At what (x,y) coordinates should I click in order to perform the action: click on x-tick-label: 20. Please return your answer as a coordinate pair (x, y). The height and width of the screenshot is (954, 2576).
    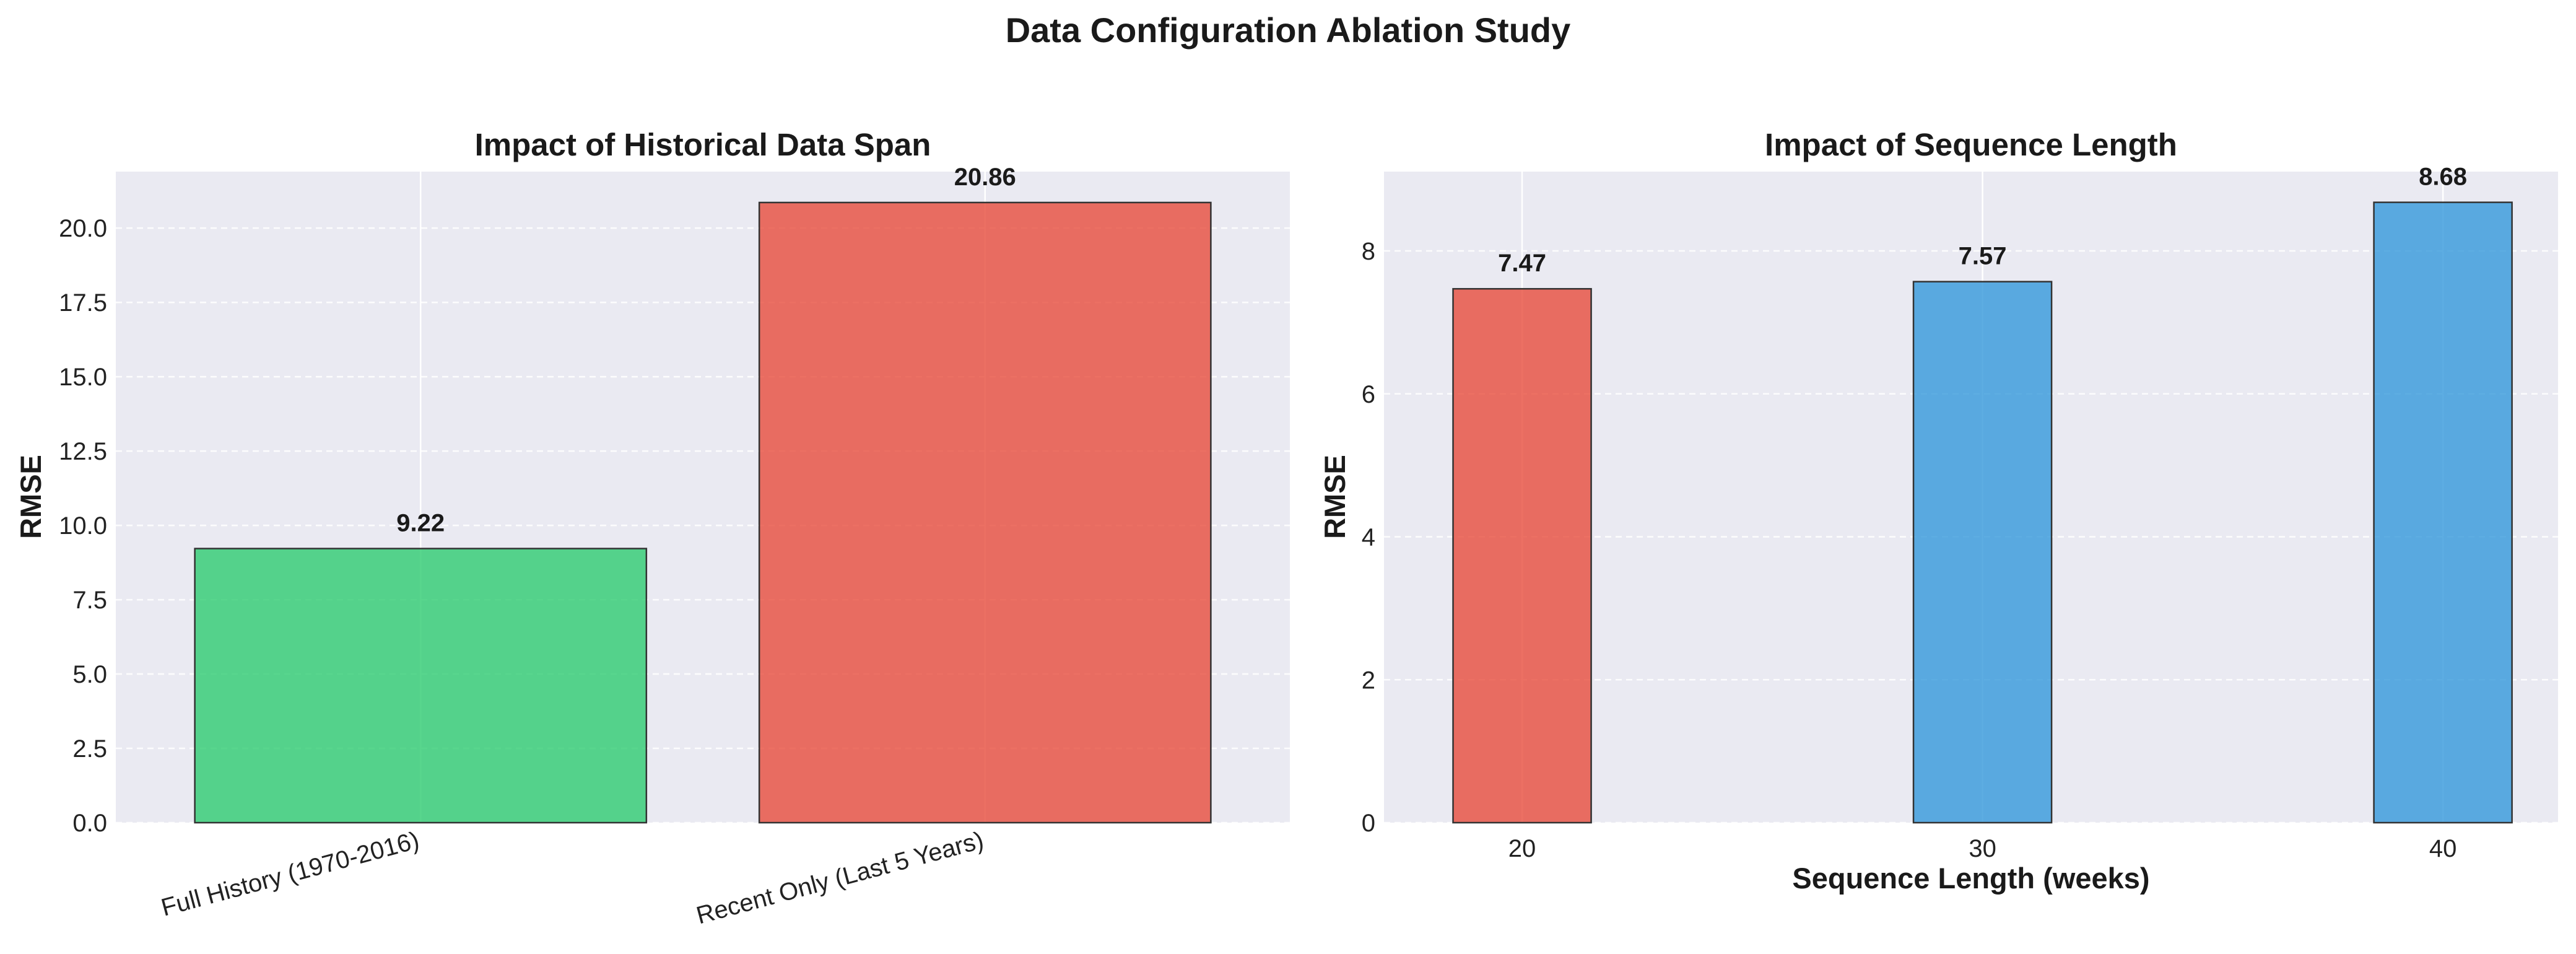
    Looking at the image, I should click on (1522, 849).